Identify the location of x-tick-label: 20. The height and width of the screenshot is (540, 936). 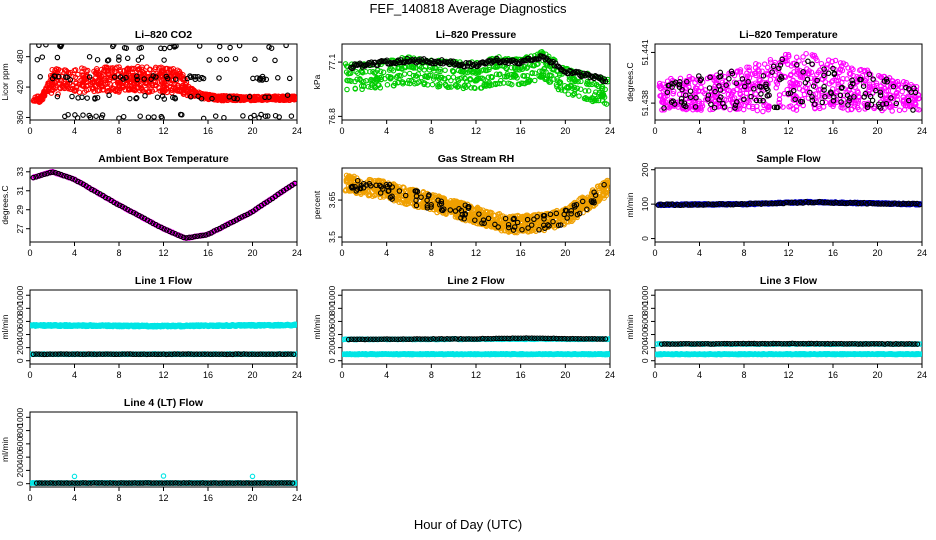
(877, 131).